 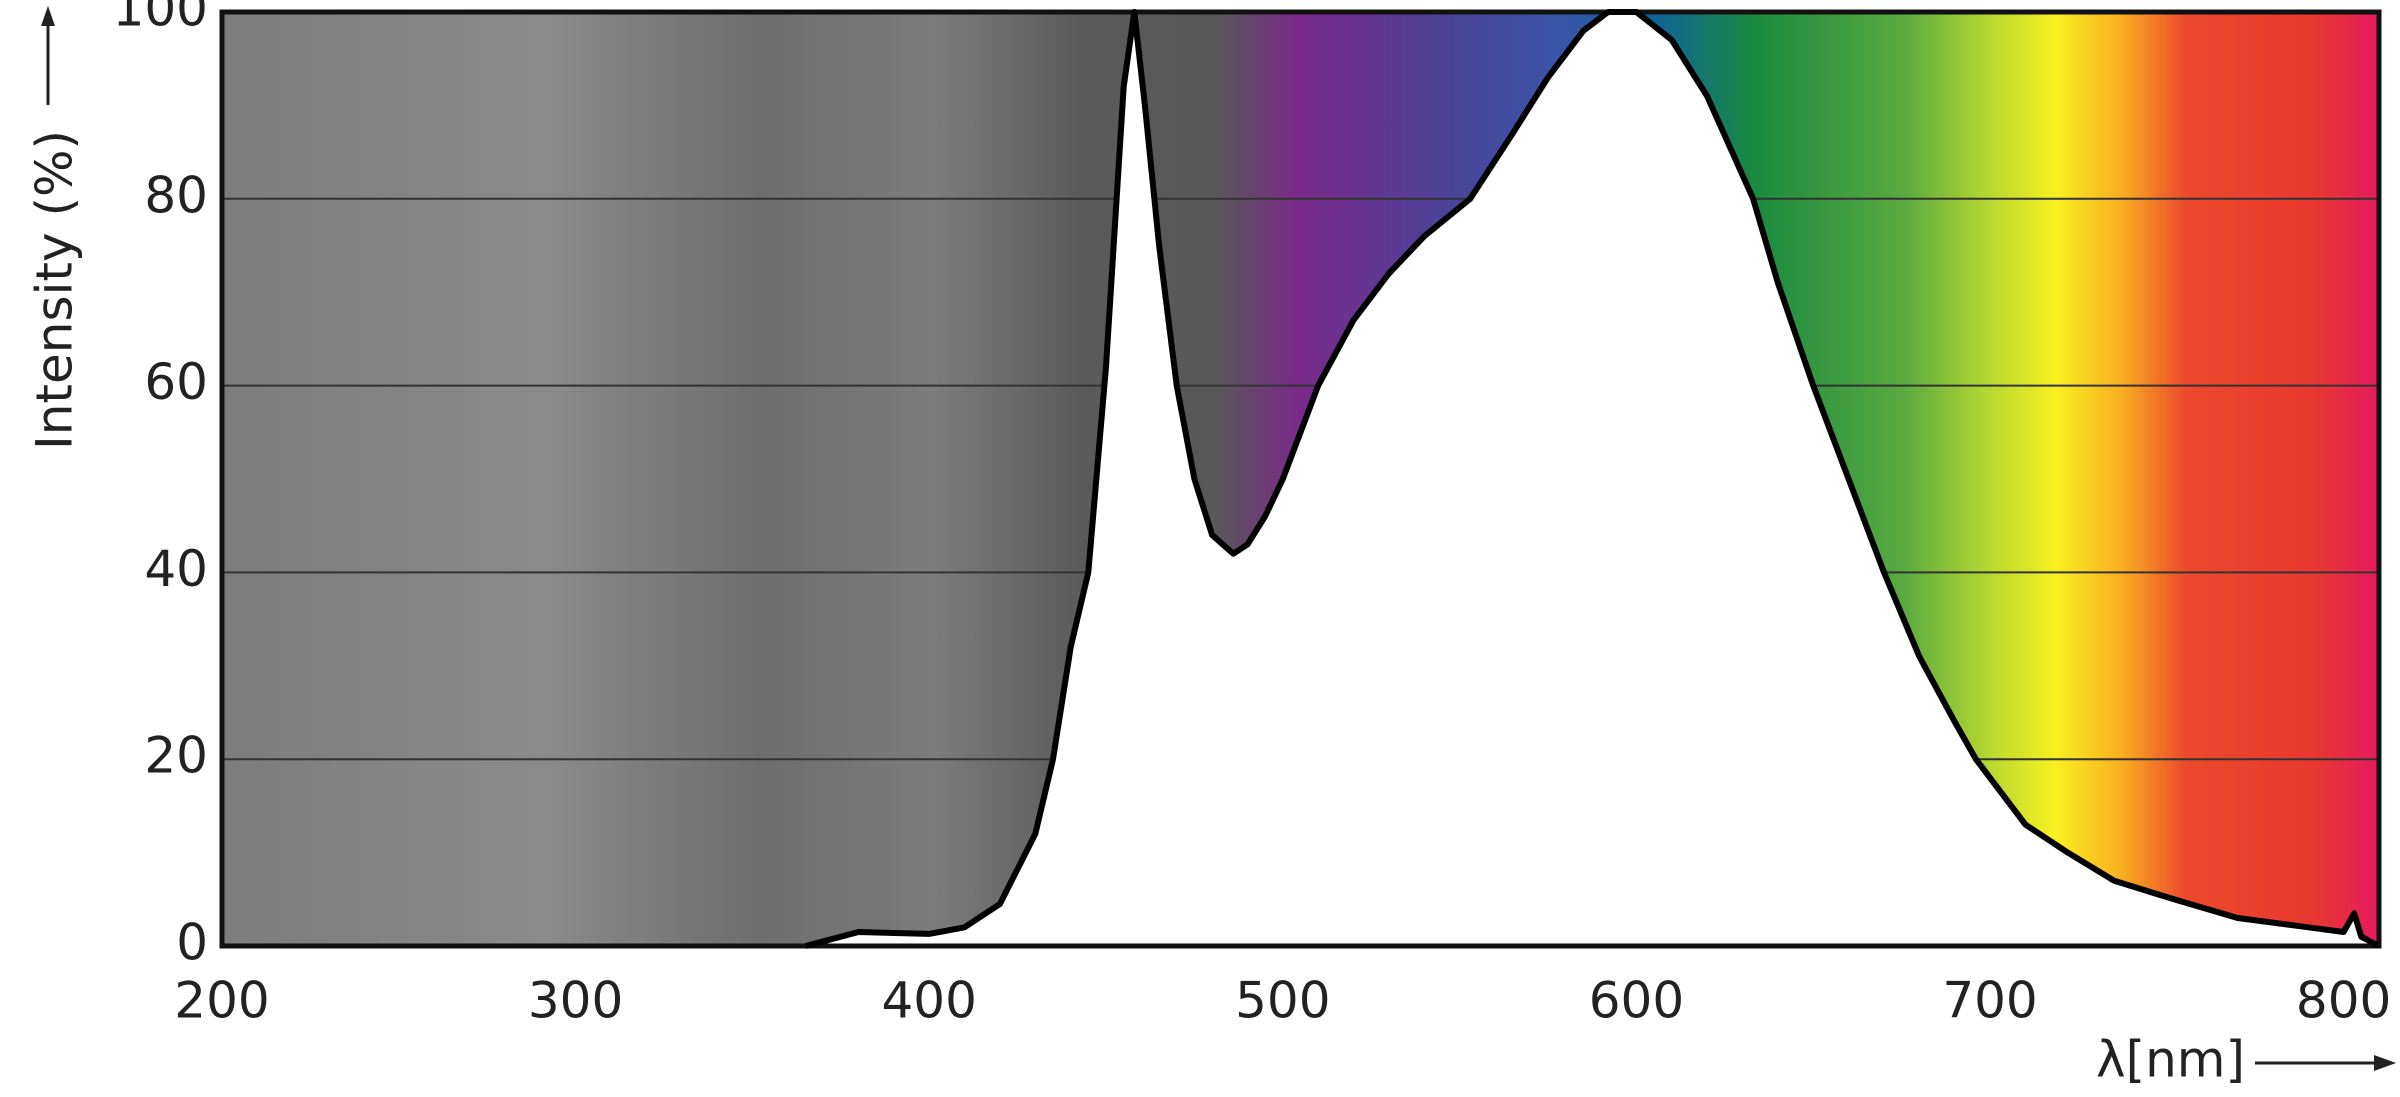 What do you see at coordinates (1636, 1001) in the screenshot?
I see `x-tick-label: 600` at bounding box center [1636, 1001].